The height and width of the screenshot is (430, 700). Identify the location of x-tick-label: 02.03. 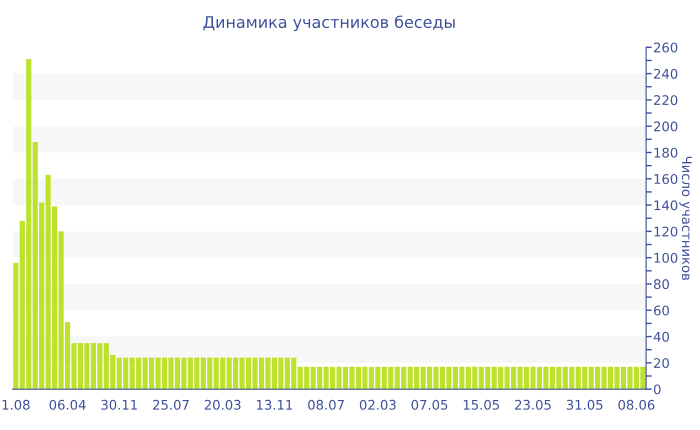
(378, 405).